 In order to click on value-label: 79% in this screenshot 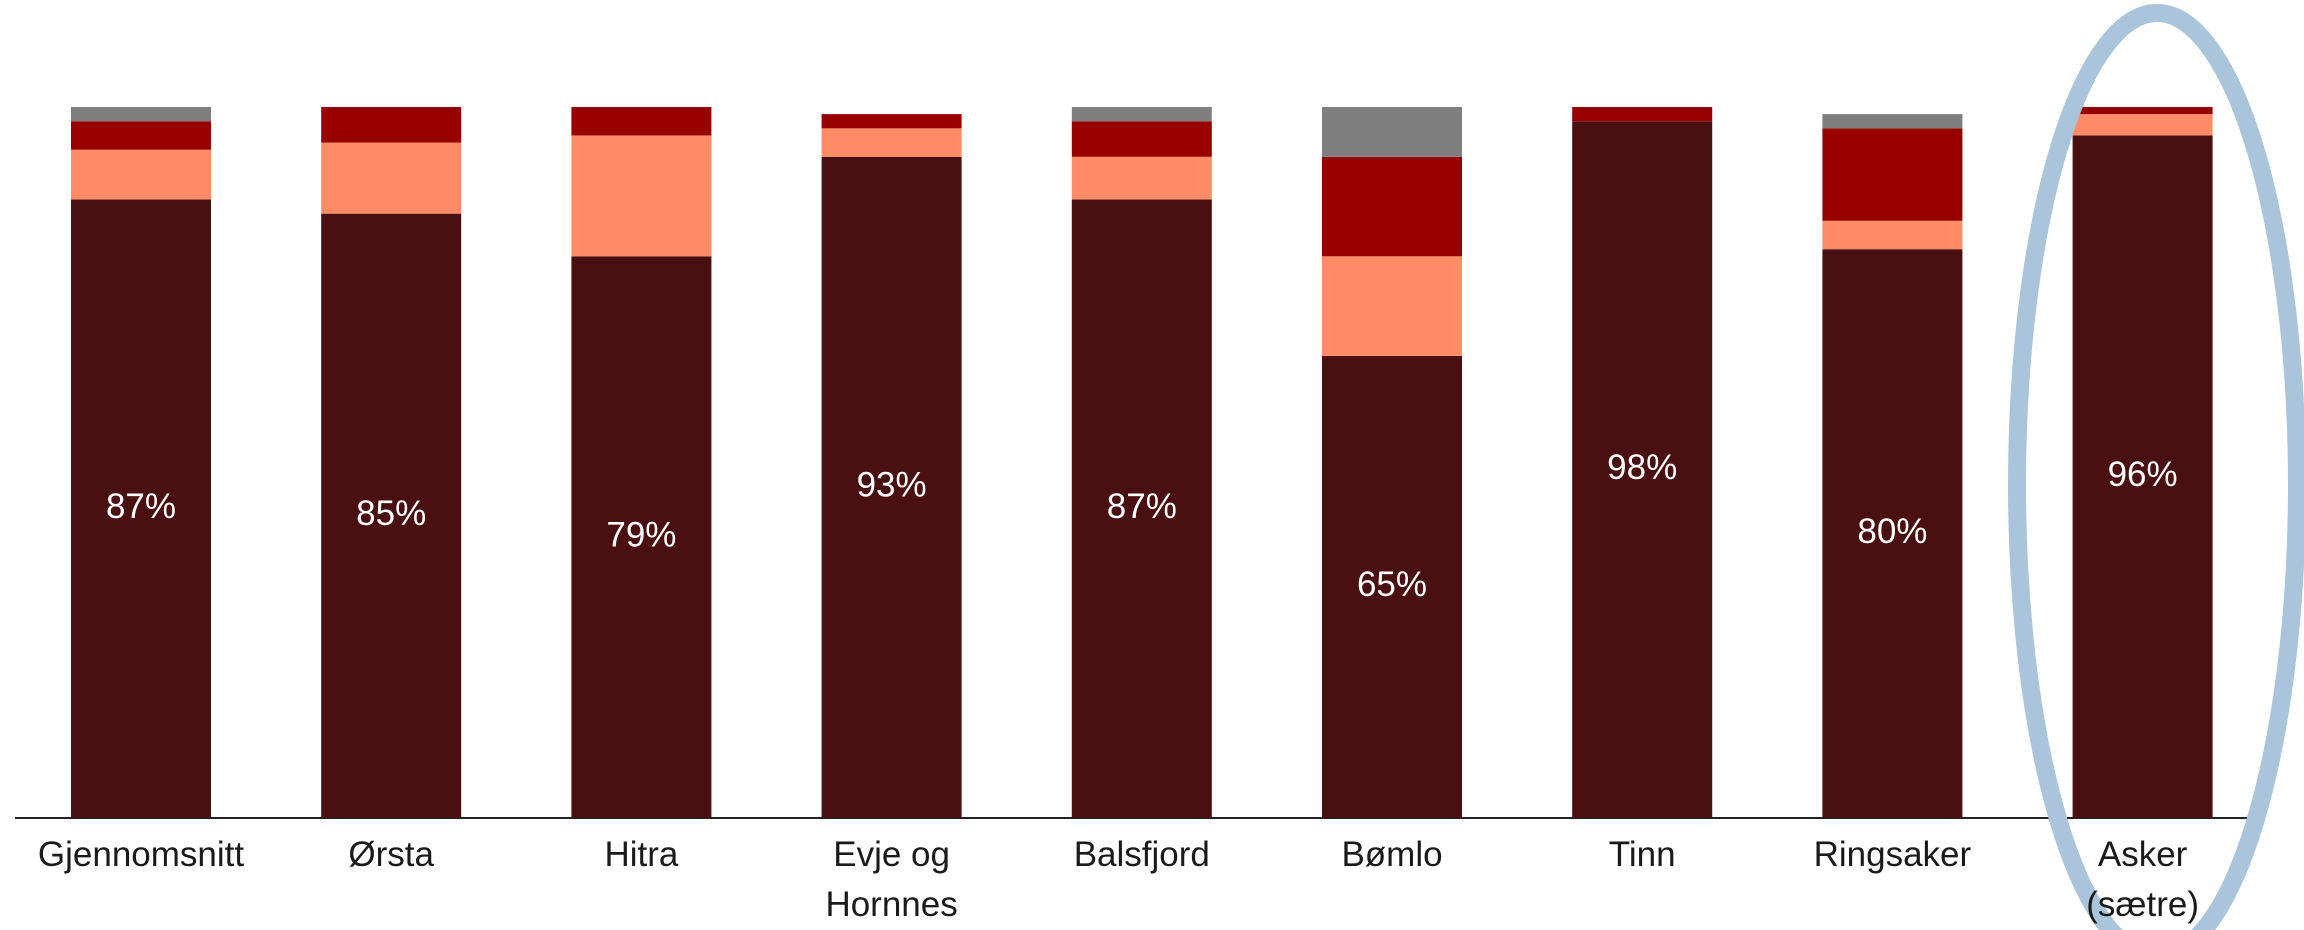, I will do `click(641, 534)`.